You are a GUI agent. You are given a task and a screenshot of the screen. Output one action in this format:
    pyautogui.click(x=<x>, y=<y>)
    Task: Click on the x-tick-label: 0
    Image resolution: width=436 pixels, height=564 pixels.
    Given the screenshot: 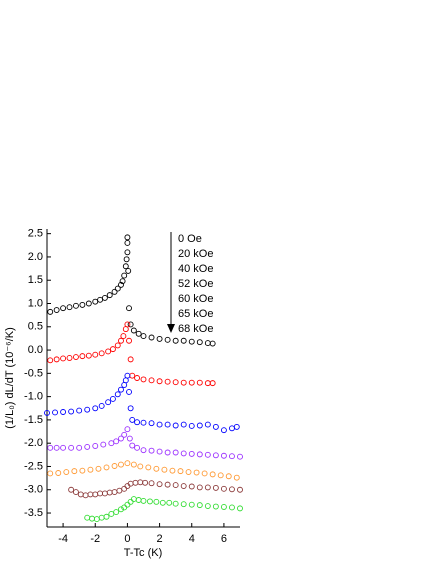 What is the action you would take?
    pyautogui.click(x=127, y=539)
    